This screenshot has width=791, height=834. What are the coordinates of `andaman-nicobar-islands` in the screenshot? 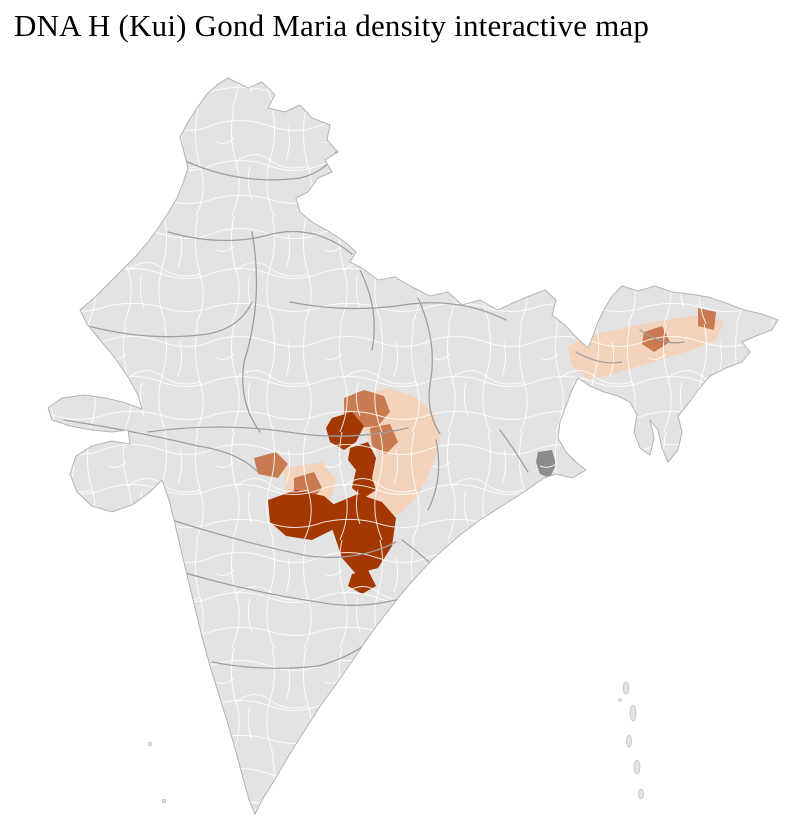 It's located at (631, 740).